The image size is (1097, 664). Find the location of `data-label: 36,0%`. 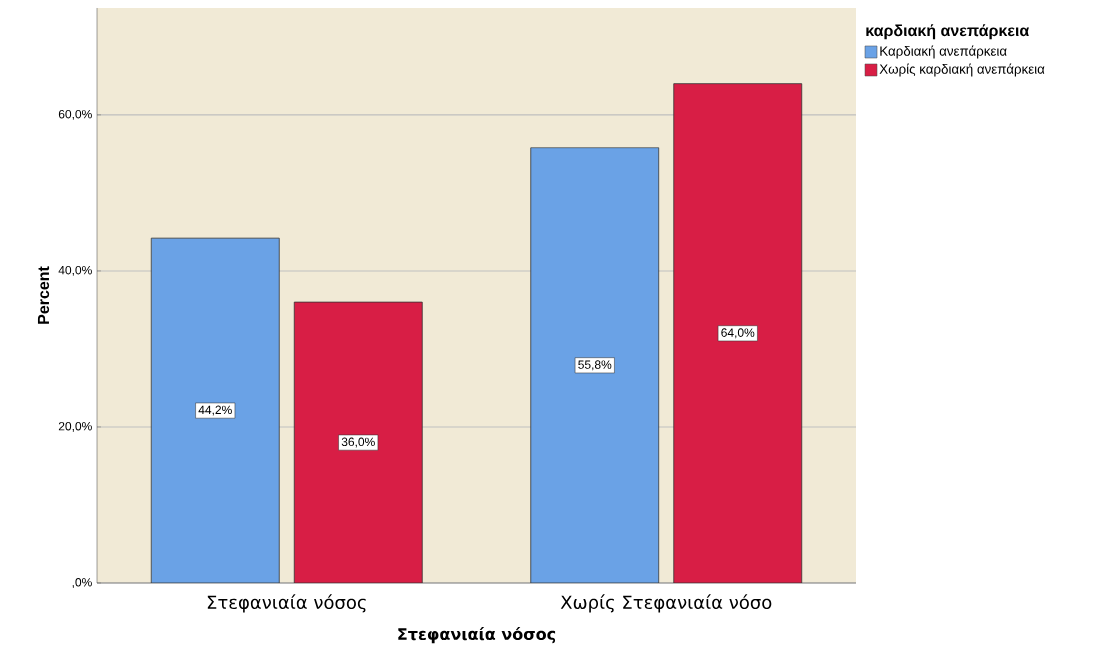

data-label: 36,0% is located at coordinates (358, 442).